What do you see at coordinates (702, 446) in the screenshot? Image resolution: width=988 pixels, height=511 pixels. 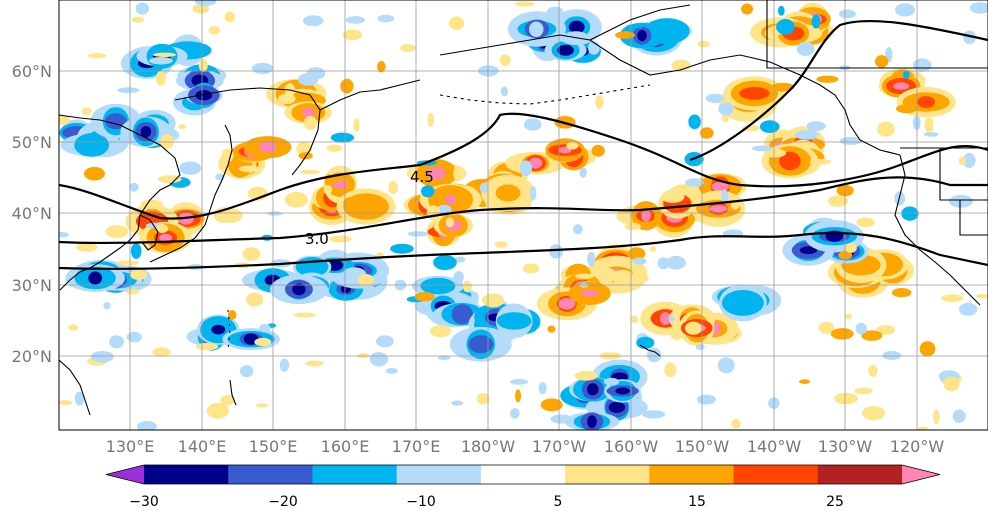 I see `lon-label-150w: 150°W` at bounding box center [702, 446].